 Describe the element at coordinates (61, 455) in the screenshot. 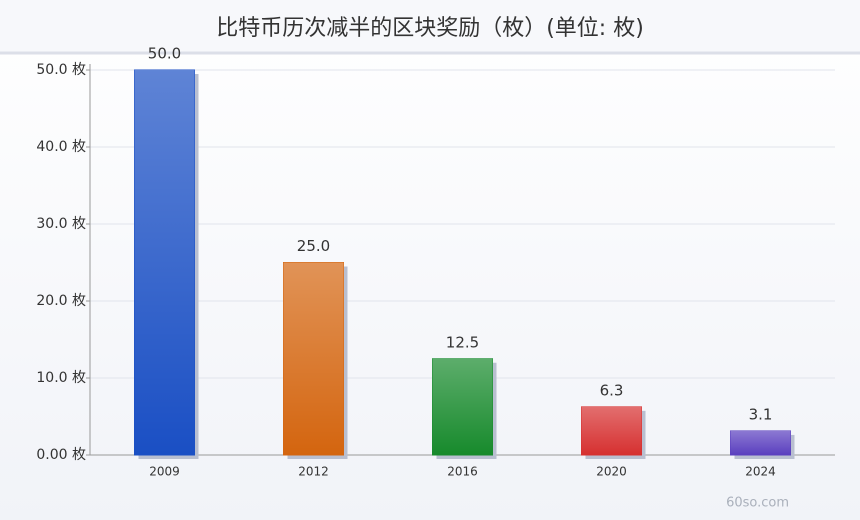

I see `y-tick-label: 0.00 枚` at that location.